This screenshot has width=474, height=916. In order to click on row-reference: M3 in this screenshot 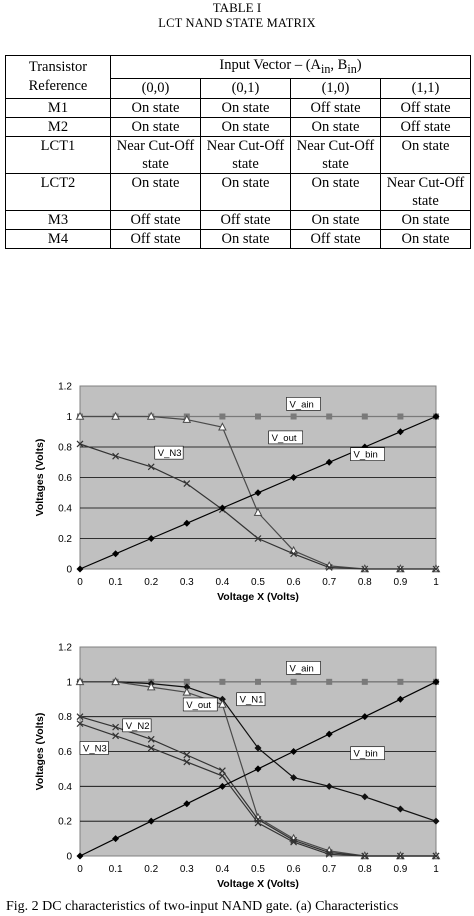, I will do `click(58, 219)`.